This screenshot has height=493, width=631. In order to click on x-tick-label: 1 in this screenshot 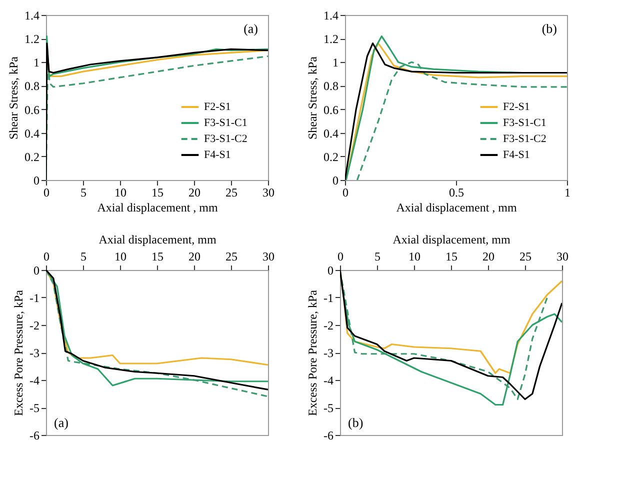, I will do `click(567, 193)`.